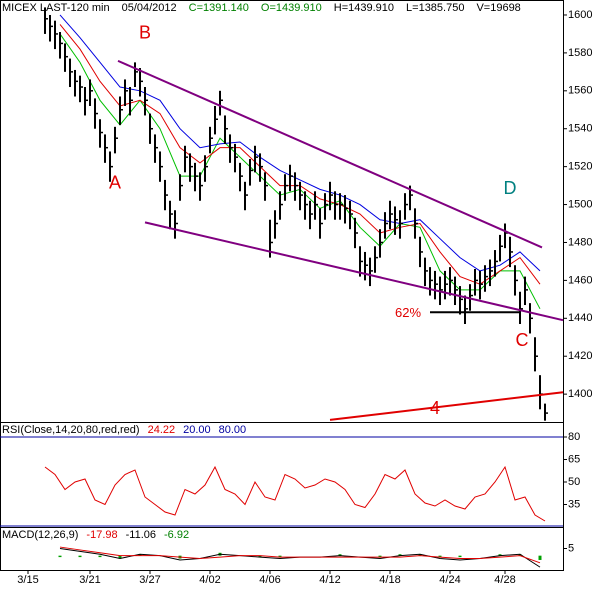  What do you see at coordinates (574, 437) in the screenshot?
I see `y-tick-label: 80` at bounding box center [574, 437].